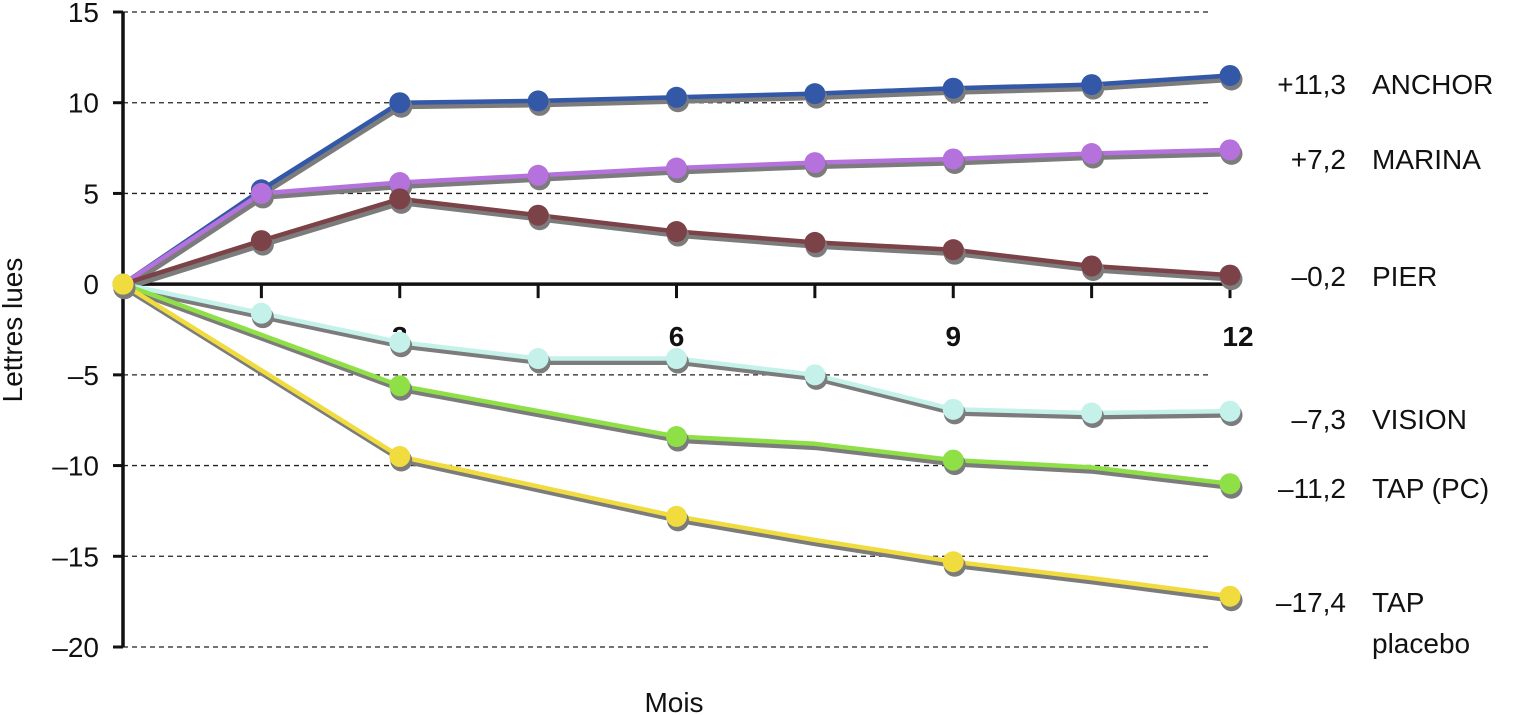 This screenshot has width=1514, height=715. What do you see at coordinates (91, 193) in the screenshot?
I see `y-tick-label: 5` at bounding box center [91, 193].